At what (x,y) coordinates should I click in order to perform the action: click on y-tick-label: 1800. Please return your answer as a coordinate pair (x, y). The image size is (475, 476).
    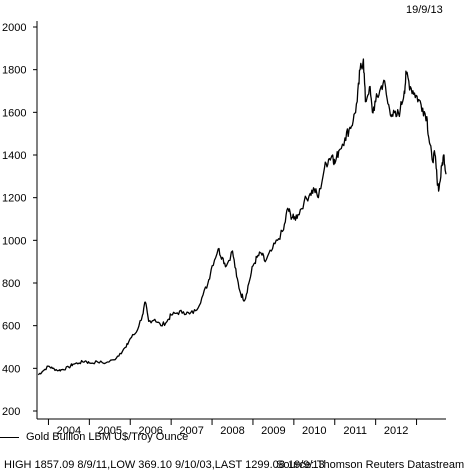
    Looking at the image, I should click on (14, 71).